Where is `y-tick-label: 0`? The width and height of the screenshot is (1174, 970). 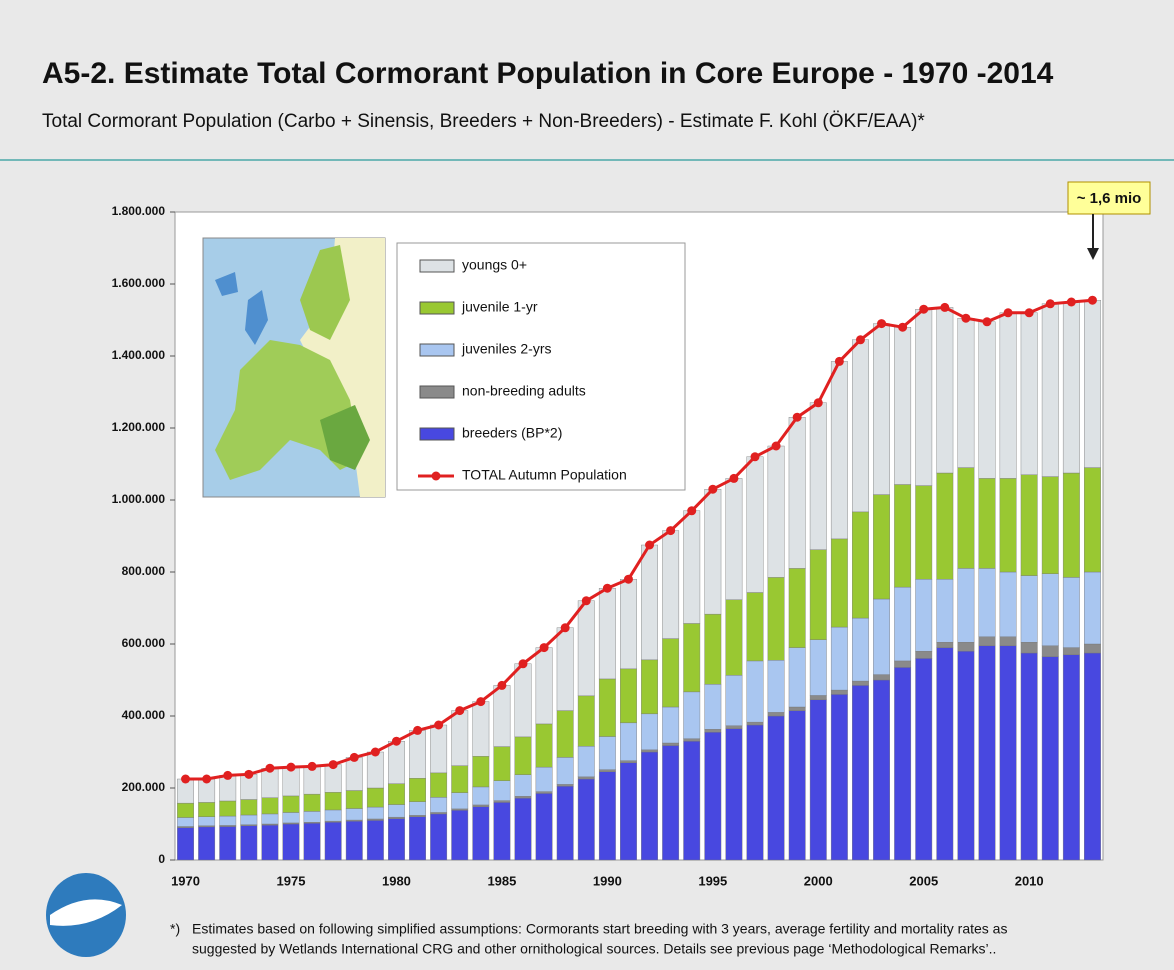 y-tick-label: 0 is located at coordinates (161, 859).